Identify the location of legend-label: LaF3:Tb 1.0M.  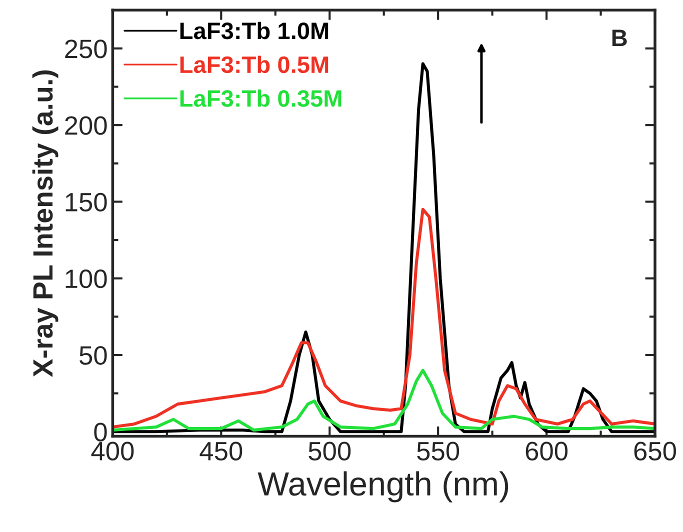
(254, 31).